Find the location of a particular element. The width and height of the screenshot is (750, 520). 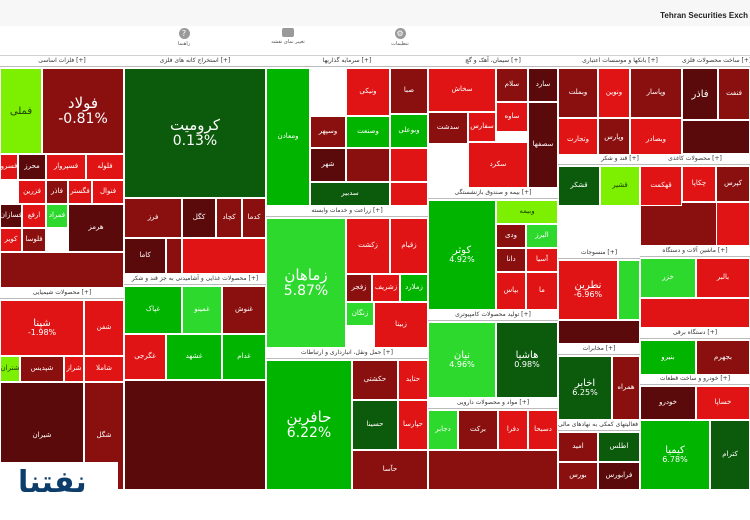

stock-tile: زشریف is located at coordinates (386, 288).